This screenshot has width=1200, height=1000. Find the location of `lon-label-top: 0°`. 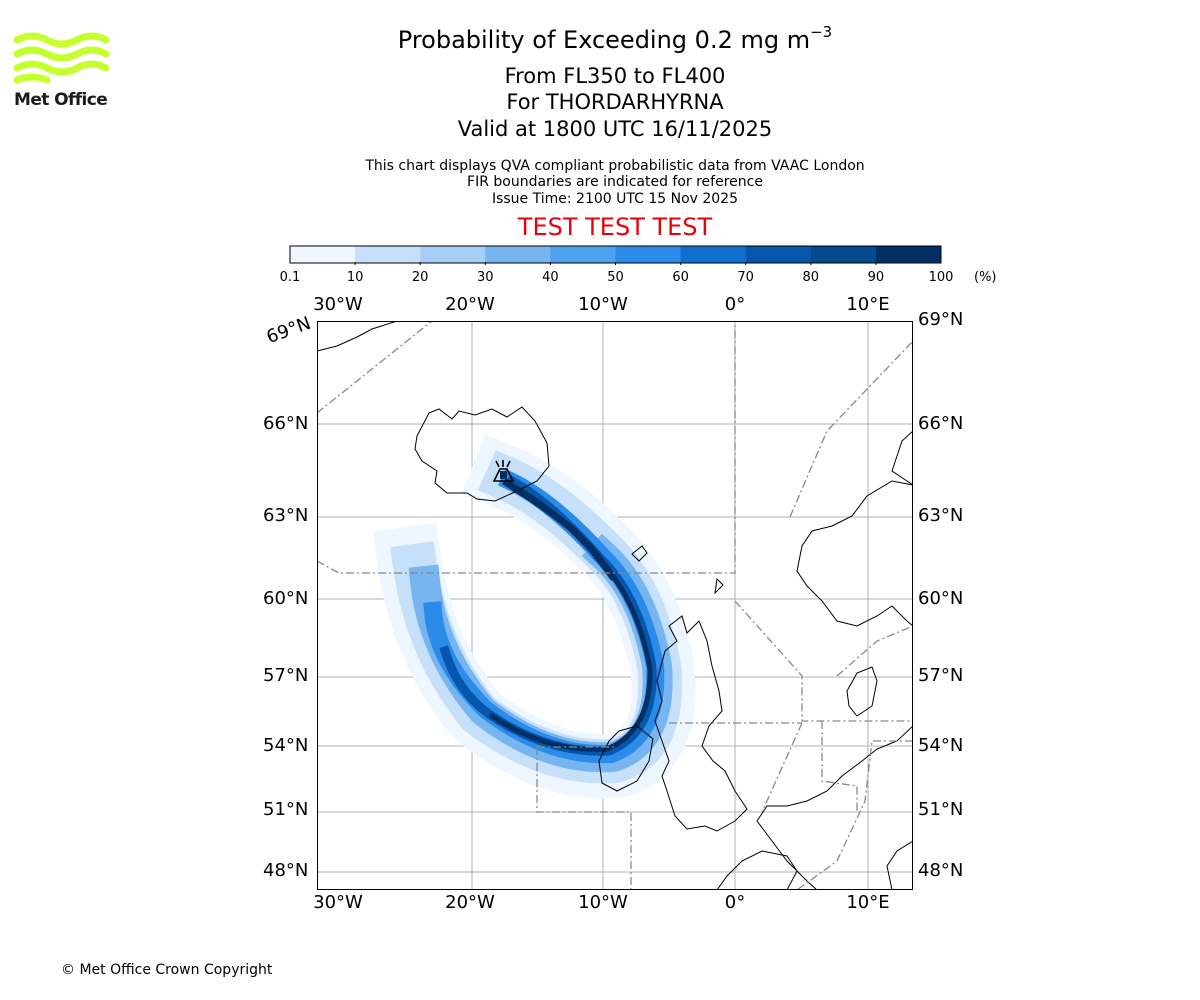

lon-label-top: 0° is located at coordinates (735, 304).